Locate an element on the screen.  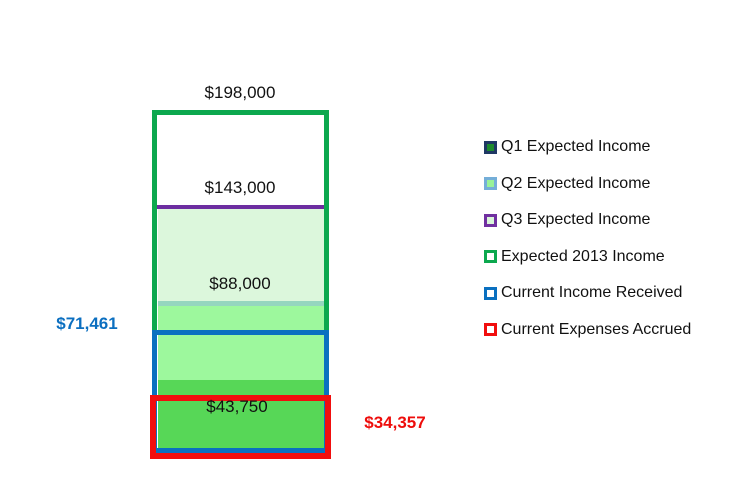
current-expenses-accrued-box is located at coordinates (240, 427).